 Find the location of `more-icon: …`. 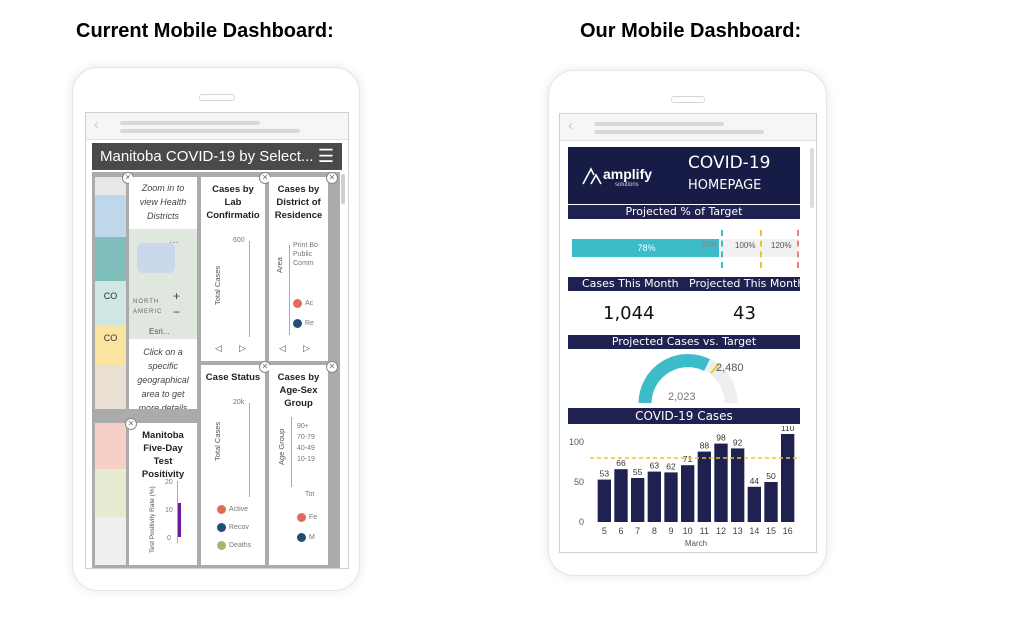

more-icon: … is located at coordinates (174, 240).